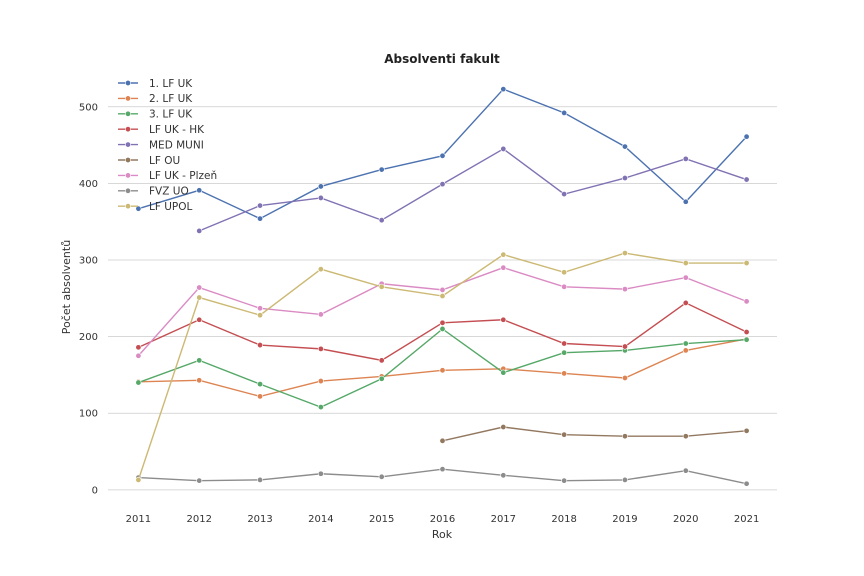 The width and height of the screenshot is (864, 576). What do you see at coordinates (171, 99) in the screenshot?
I see `legend-label: 2. LF UK` at bounding box center [171, 99].